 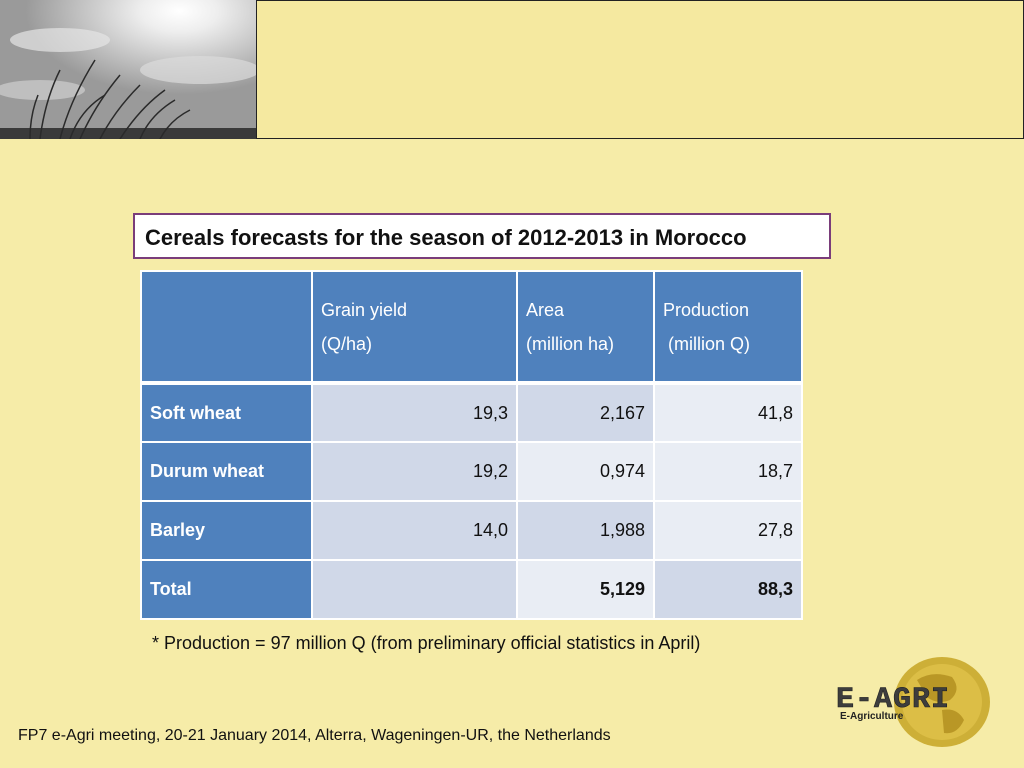 What do you see at coordinates (545, 309) in the screenshot?
I see `header-line: Area` at bounding box center [545, 309].